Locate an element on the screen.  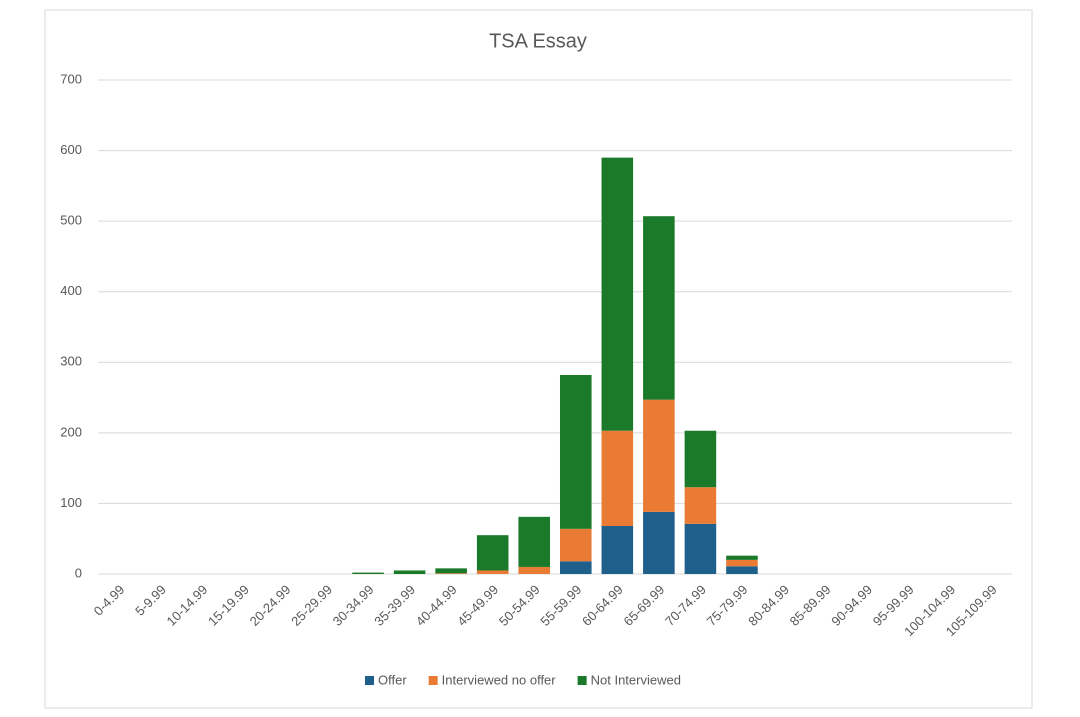
chart-title: TSA Essay is located at coordinates (538, 41).